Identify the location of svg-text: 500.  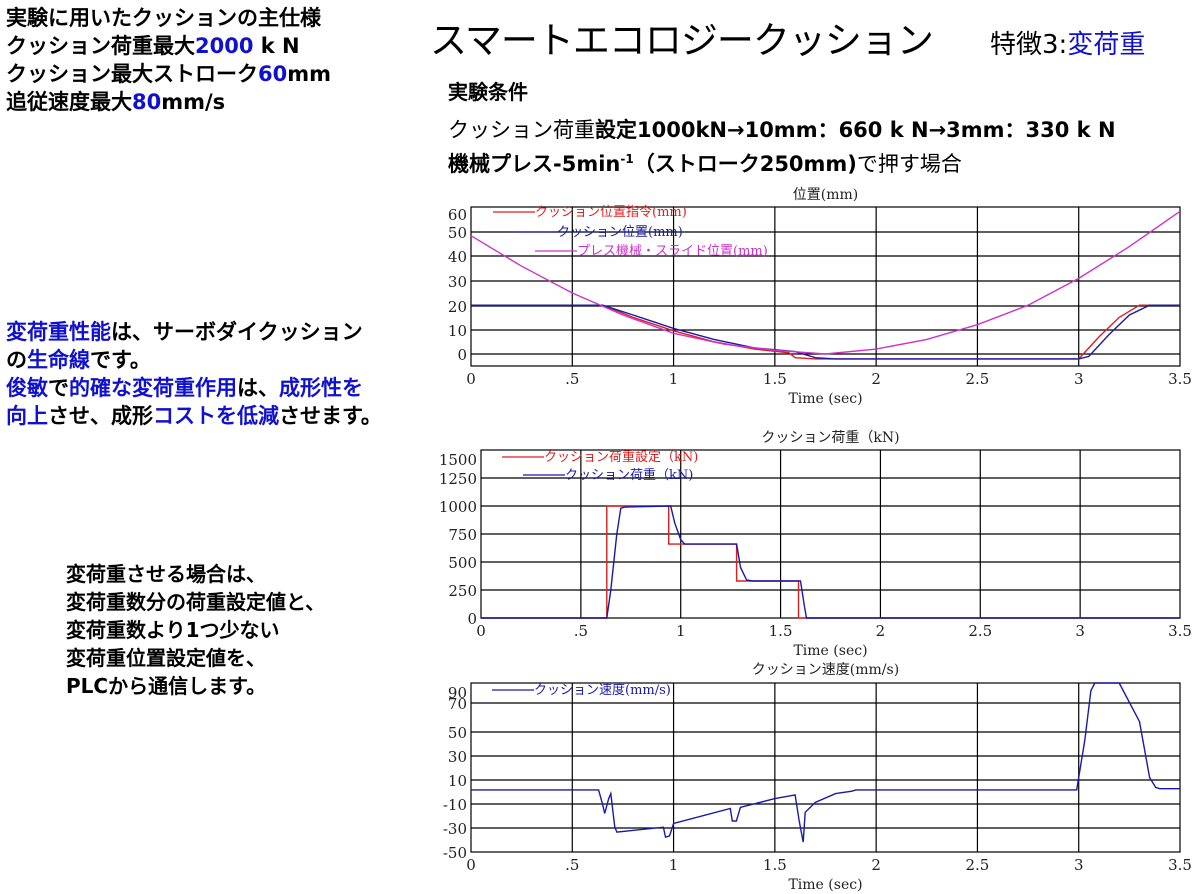
(462, 563).